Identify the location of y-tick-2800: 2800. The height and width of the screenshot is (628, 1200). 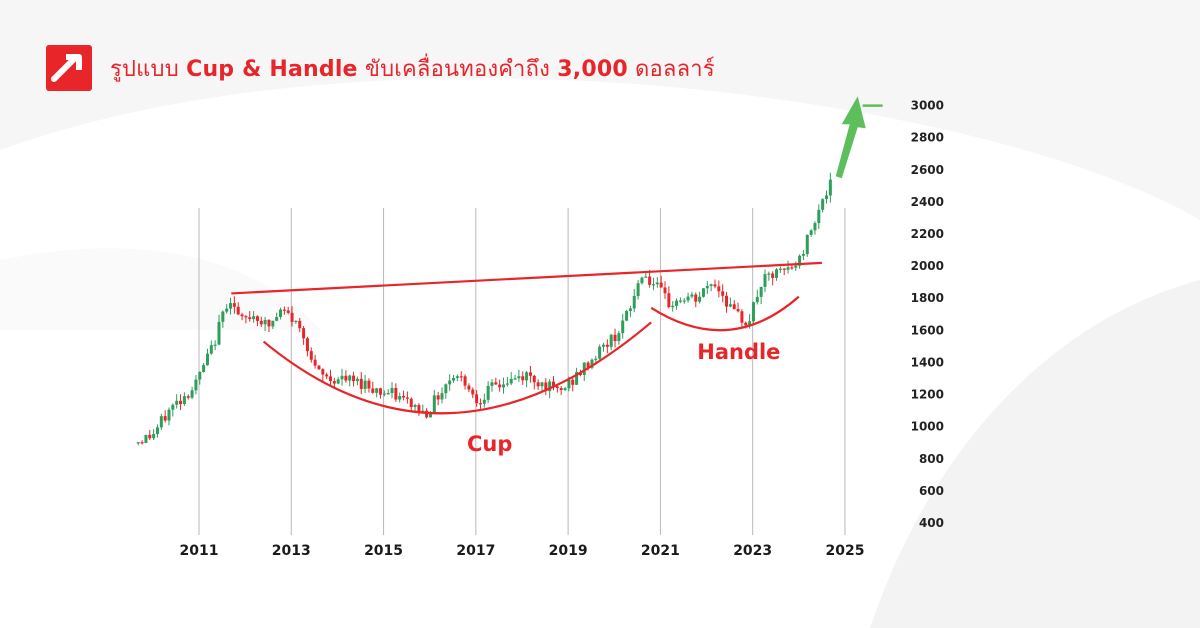
(927, 138).